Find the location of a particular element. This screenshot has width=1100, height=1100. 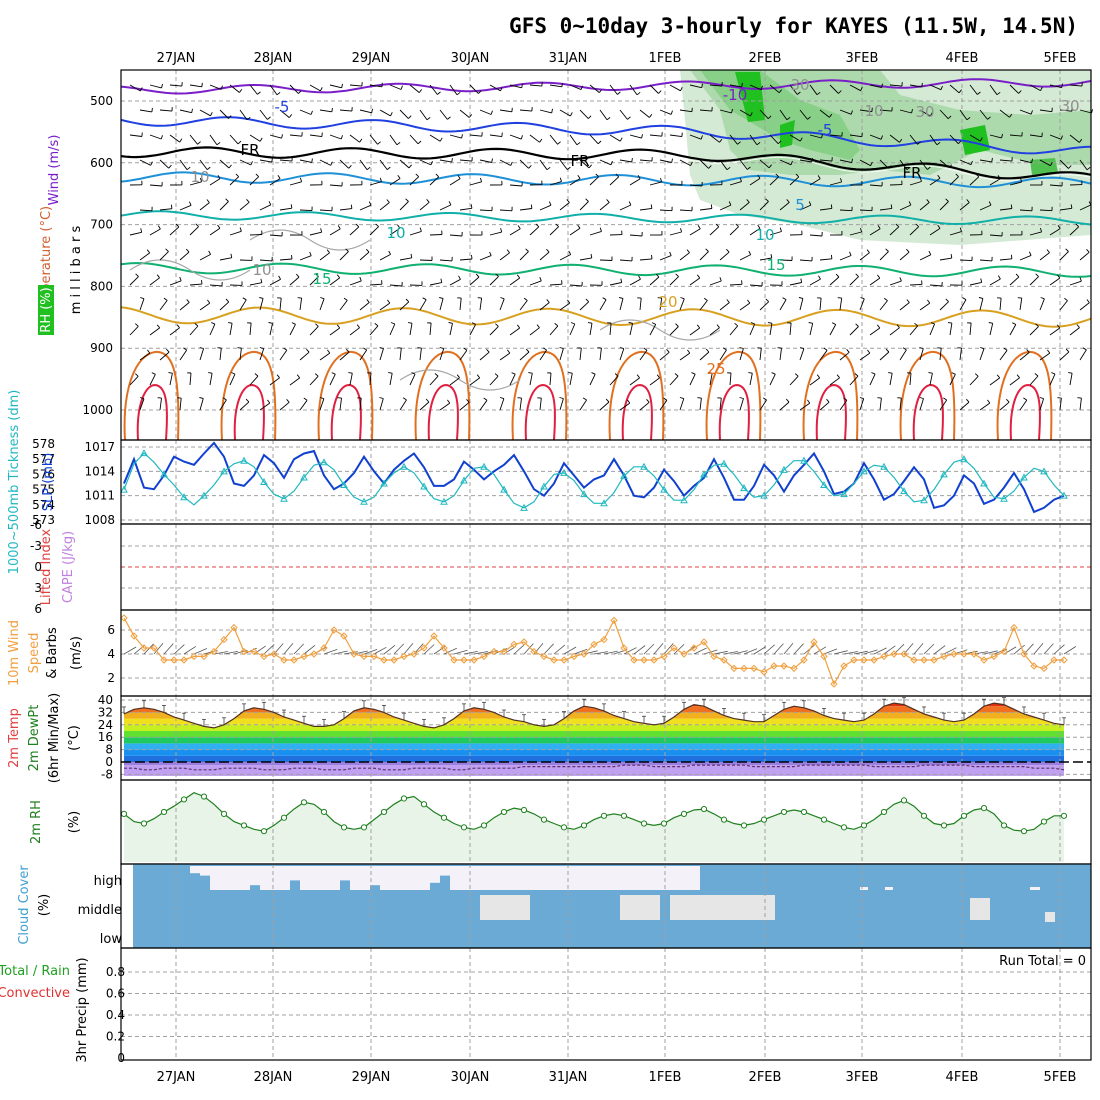

bottom-date-29JAN: 29JAN is located at coordinates (371, 1077).